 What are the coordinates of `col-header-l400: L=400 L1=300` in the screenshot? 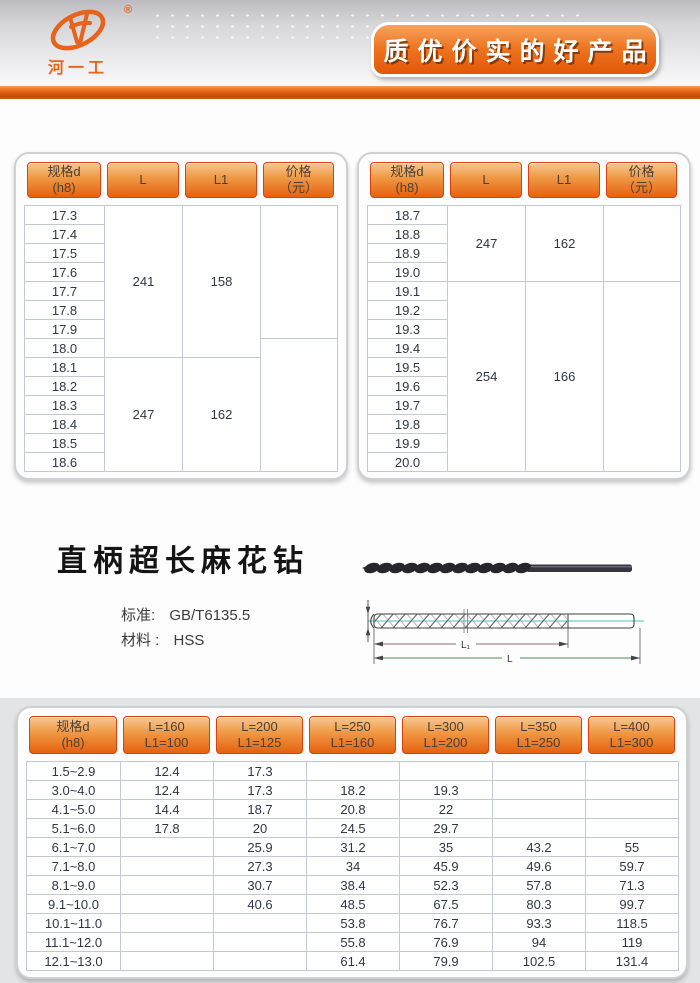 It's located at (631, 735).